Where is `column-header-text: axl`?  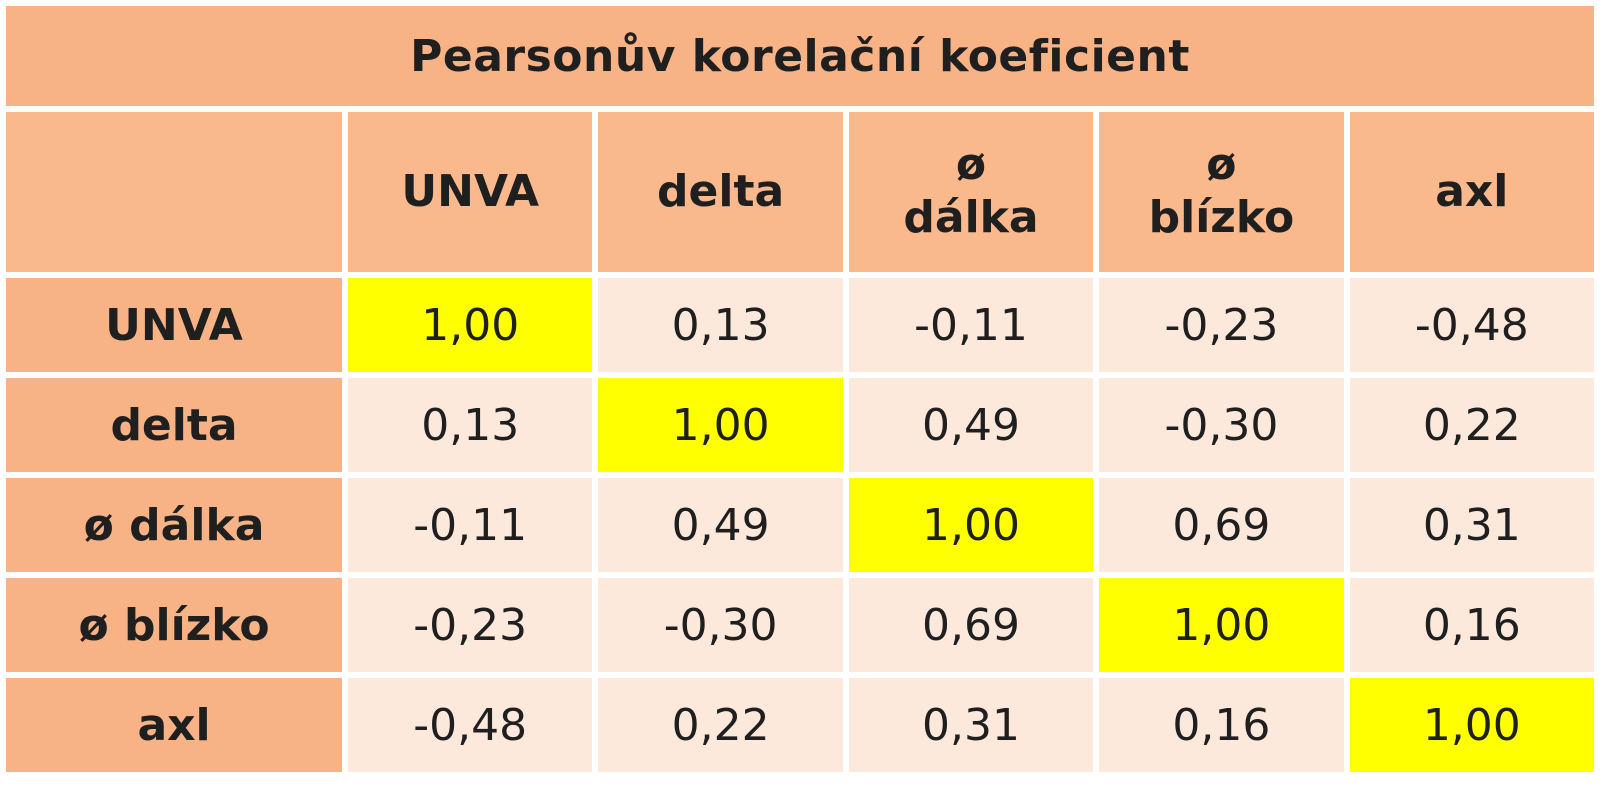
column-header-text: axl is located at coordinates (1472, 191).